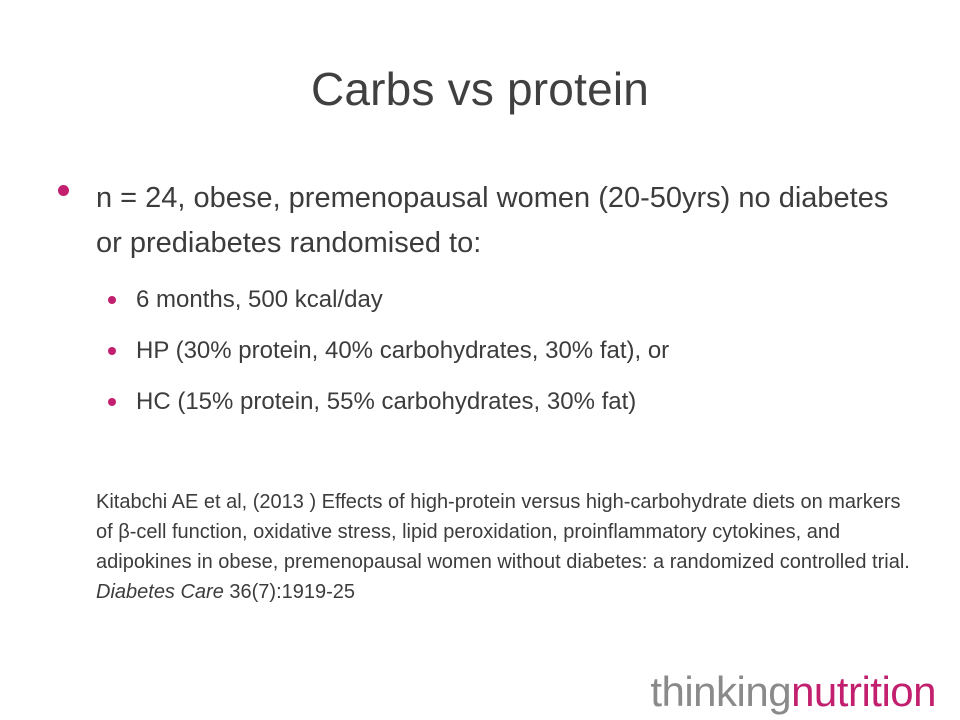  I want to click on slide-title: Carbs vs protein, so click(480, 89).